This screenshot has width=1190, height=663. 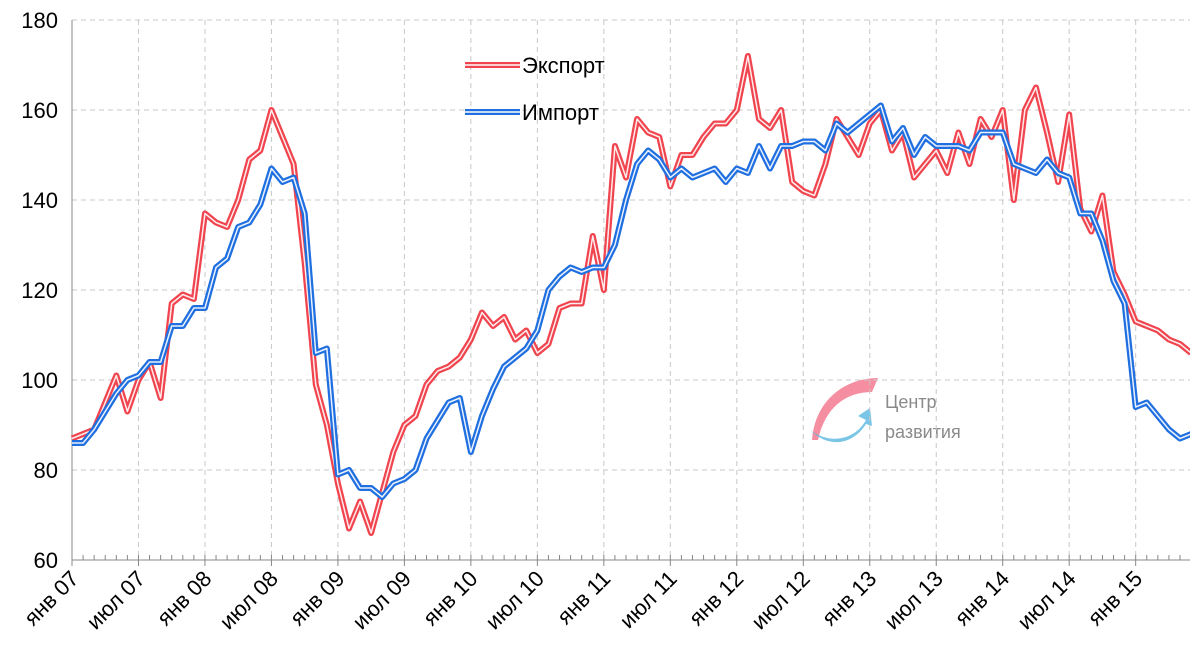 What do you see at coordinates (583, 597) in the screenshot?
I see `x-tick-label: янв 11` at bounding box center [583, 597].